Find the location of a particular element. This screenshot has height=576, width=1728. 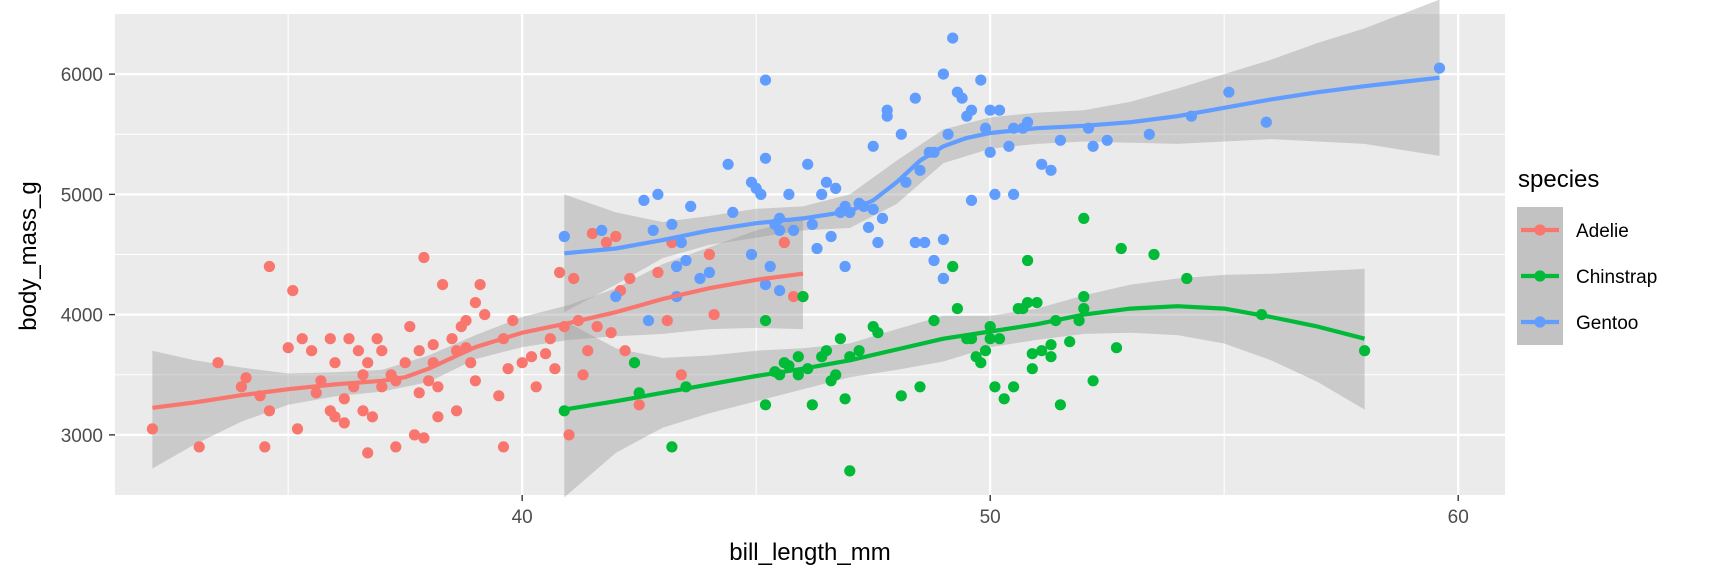

chinstrap-legend-point is located at coordinates (1540, 276).